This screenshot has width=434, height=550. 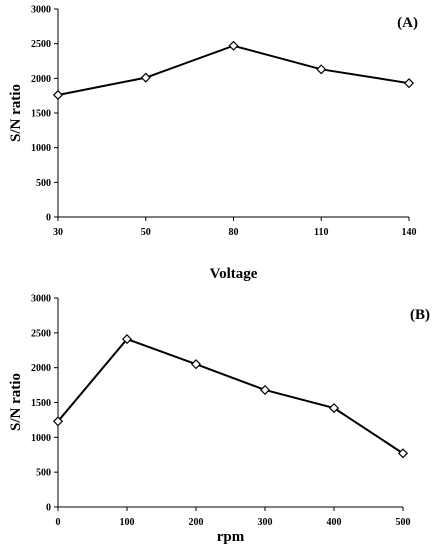 I want to click on panel-a-x-tick-label: 110, so click(x=321, y=232).